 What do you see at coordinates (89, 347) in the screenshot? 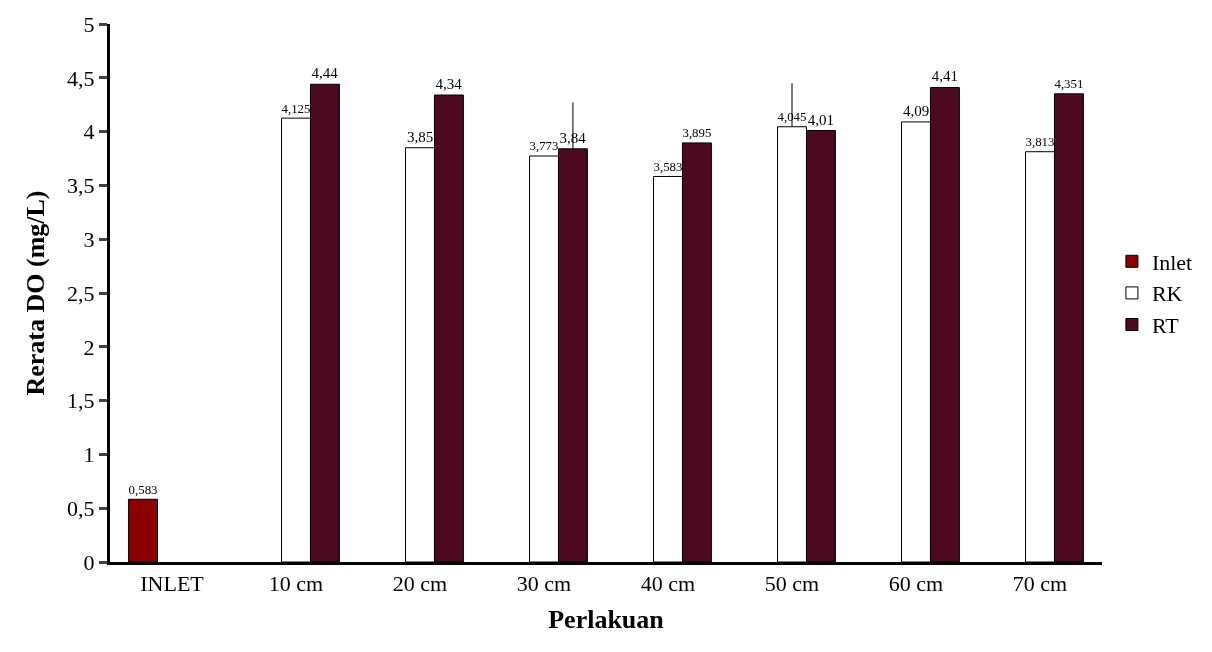
I see `y-tick-label: 2` at bounding box center [89, 347].